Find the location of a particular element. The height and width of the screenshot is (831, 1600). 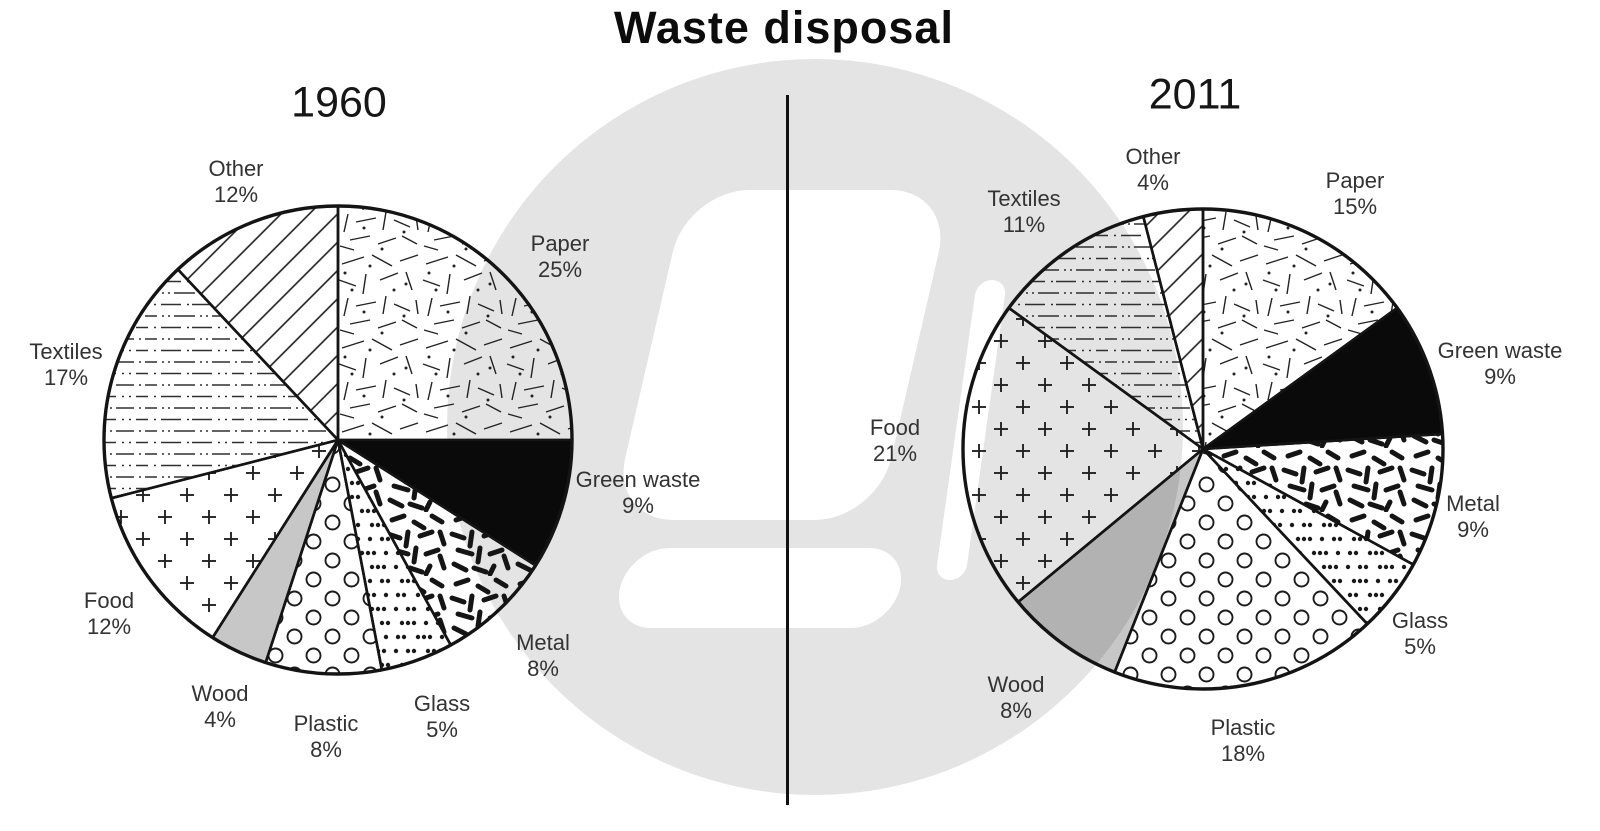

chart-year-1960: 1960 is located at coordinates (339, 102).